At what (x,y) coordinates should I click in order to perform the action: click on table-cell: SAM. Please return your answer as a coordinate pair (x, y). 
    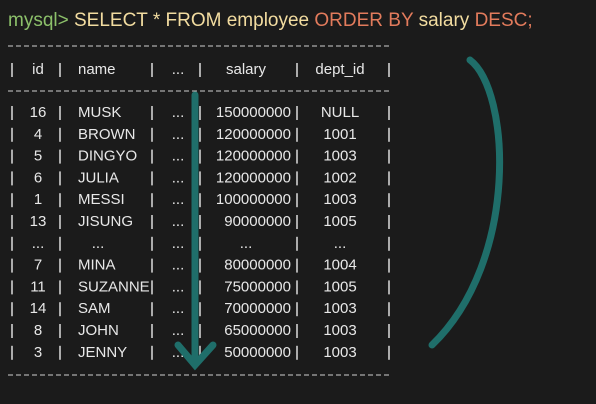
    Looking at the image, I should click on (94, 308).